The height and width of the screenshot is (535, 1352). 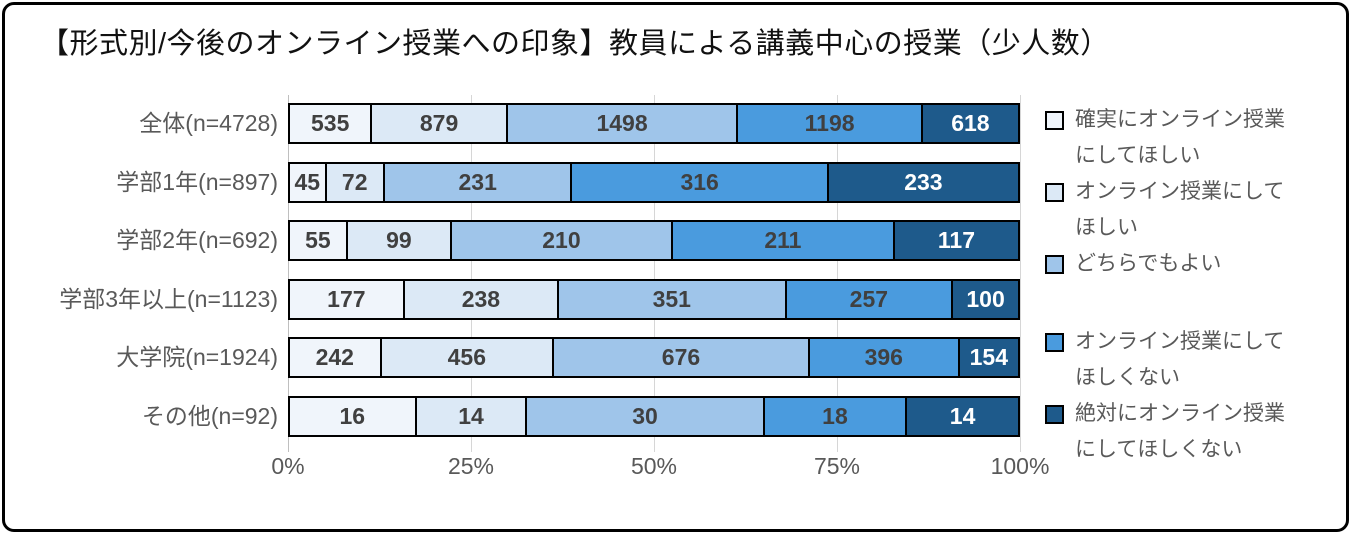 I want to click on bar-row: 242 456 676 396 154, so click(x=654, y=357).